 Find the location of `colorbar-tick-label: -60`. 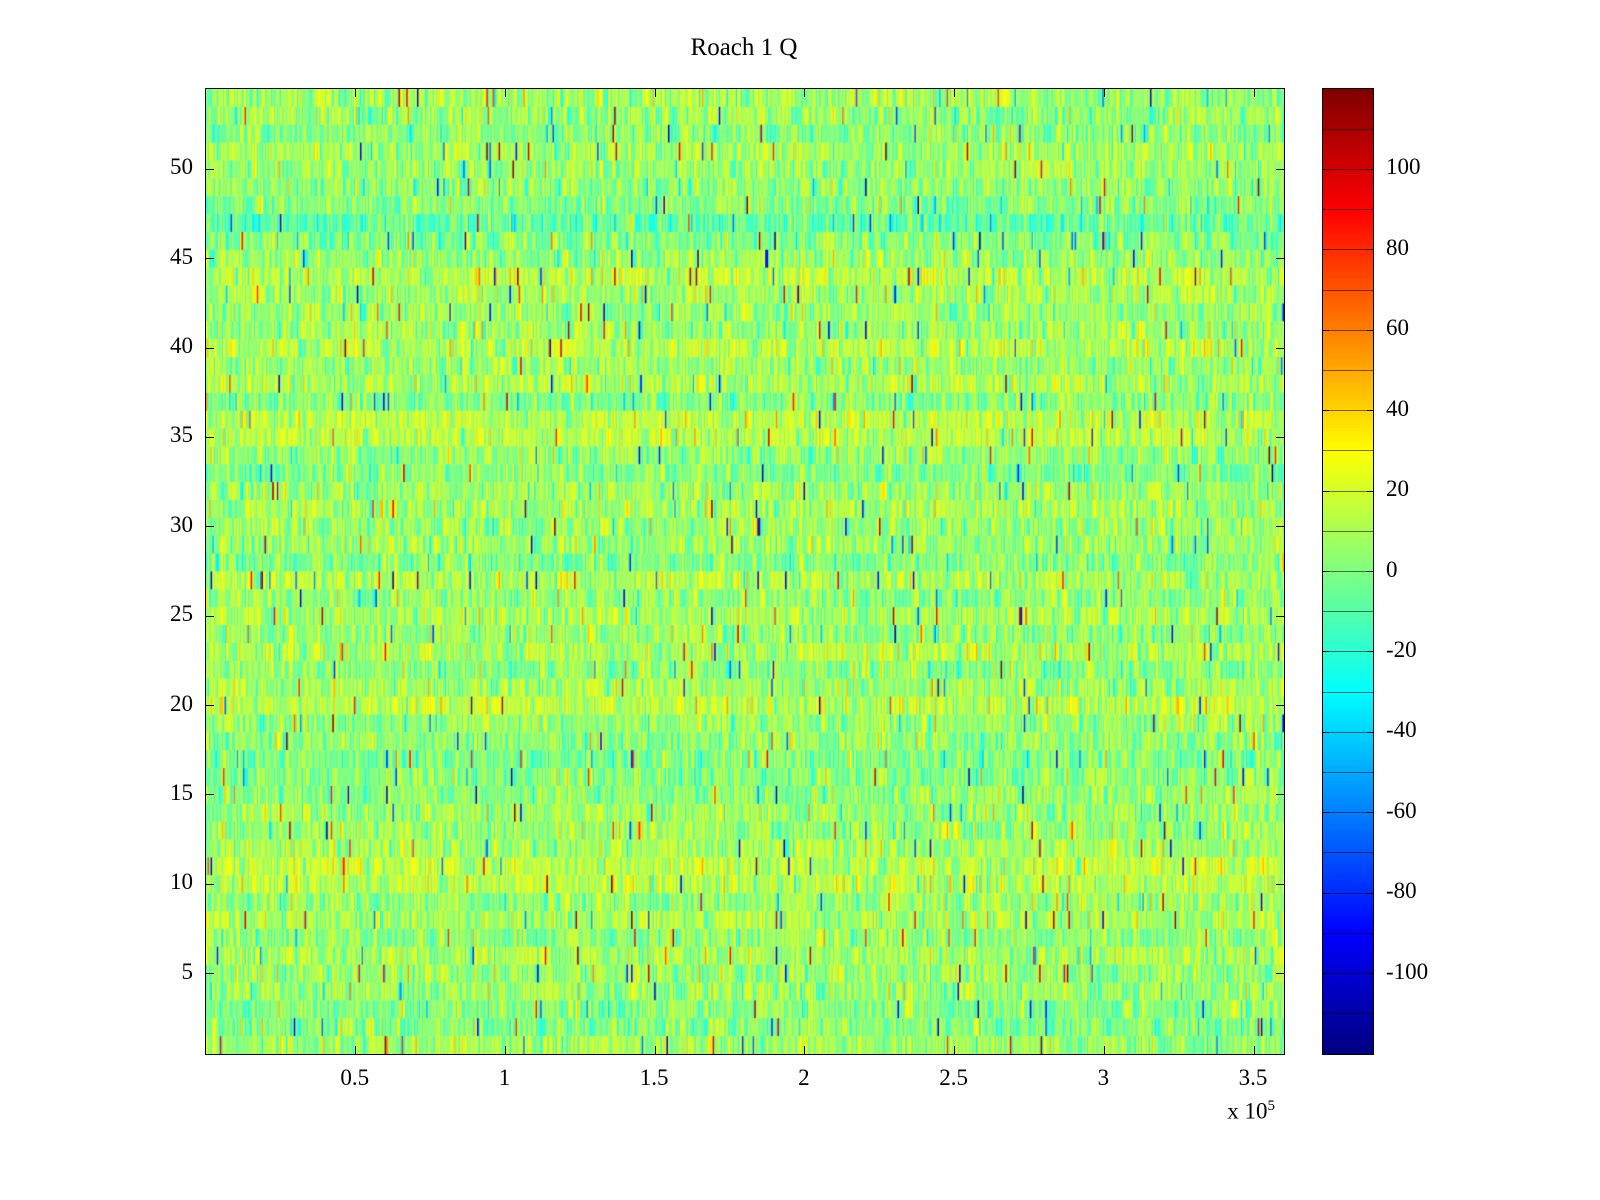

colorbar-tick-label: -60 is located at coordinates (1401, 810).